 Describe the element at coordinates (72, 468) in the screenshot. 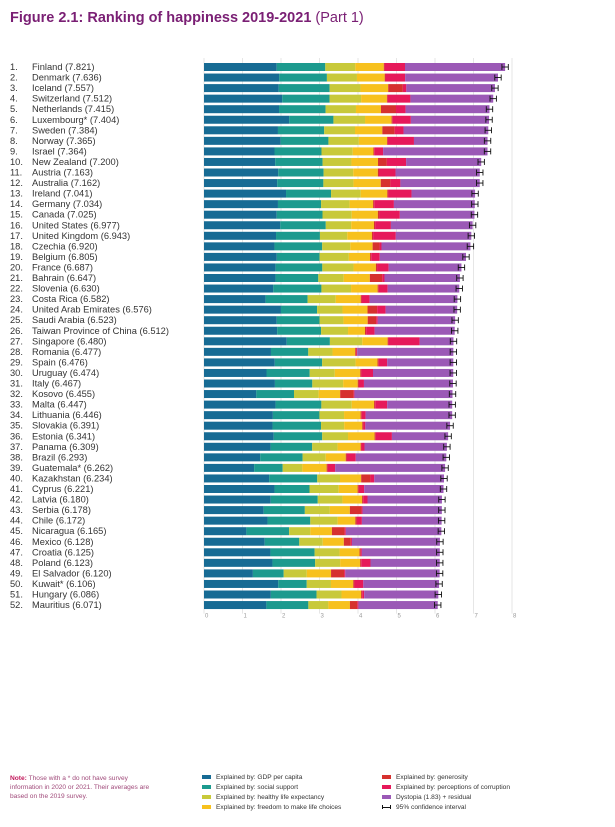

I see `country-label: Guatemala* (6.262)` at that location.